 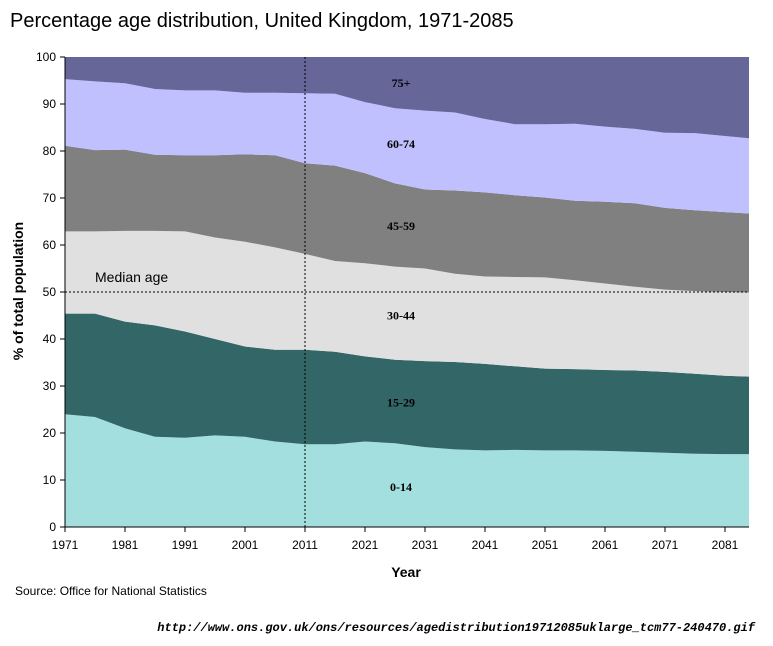 What do you see at coordinates (46, 57) in the screenshot?
I see `y-tick-label: 100` at bounding box center [46, 57].